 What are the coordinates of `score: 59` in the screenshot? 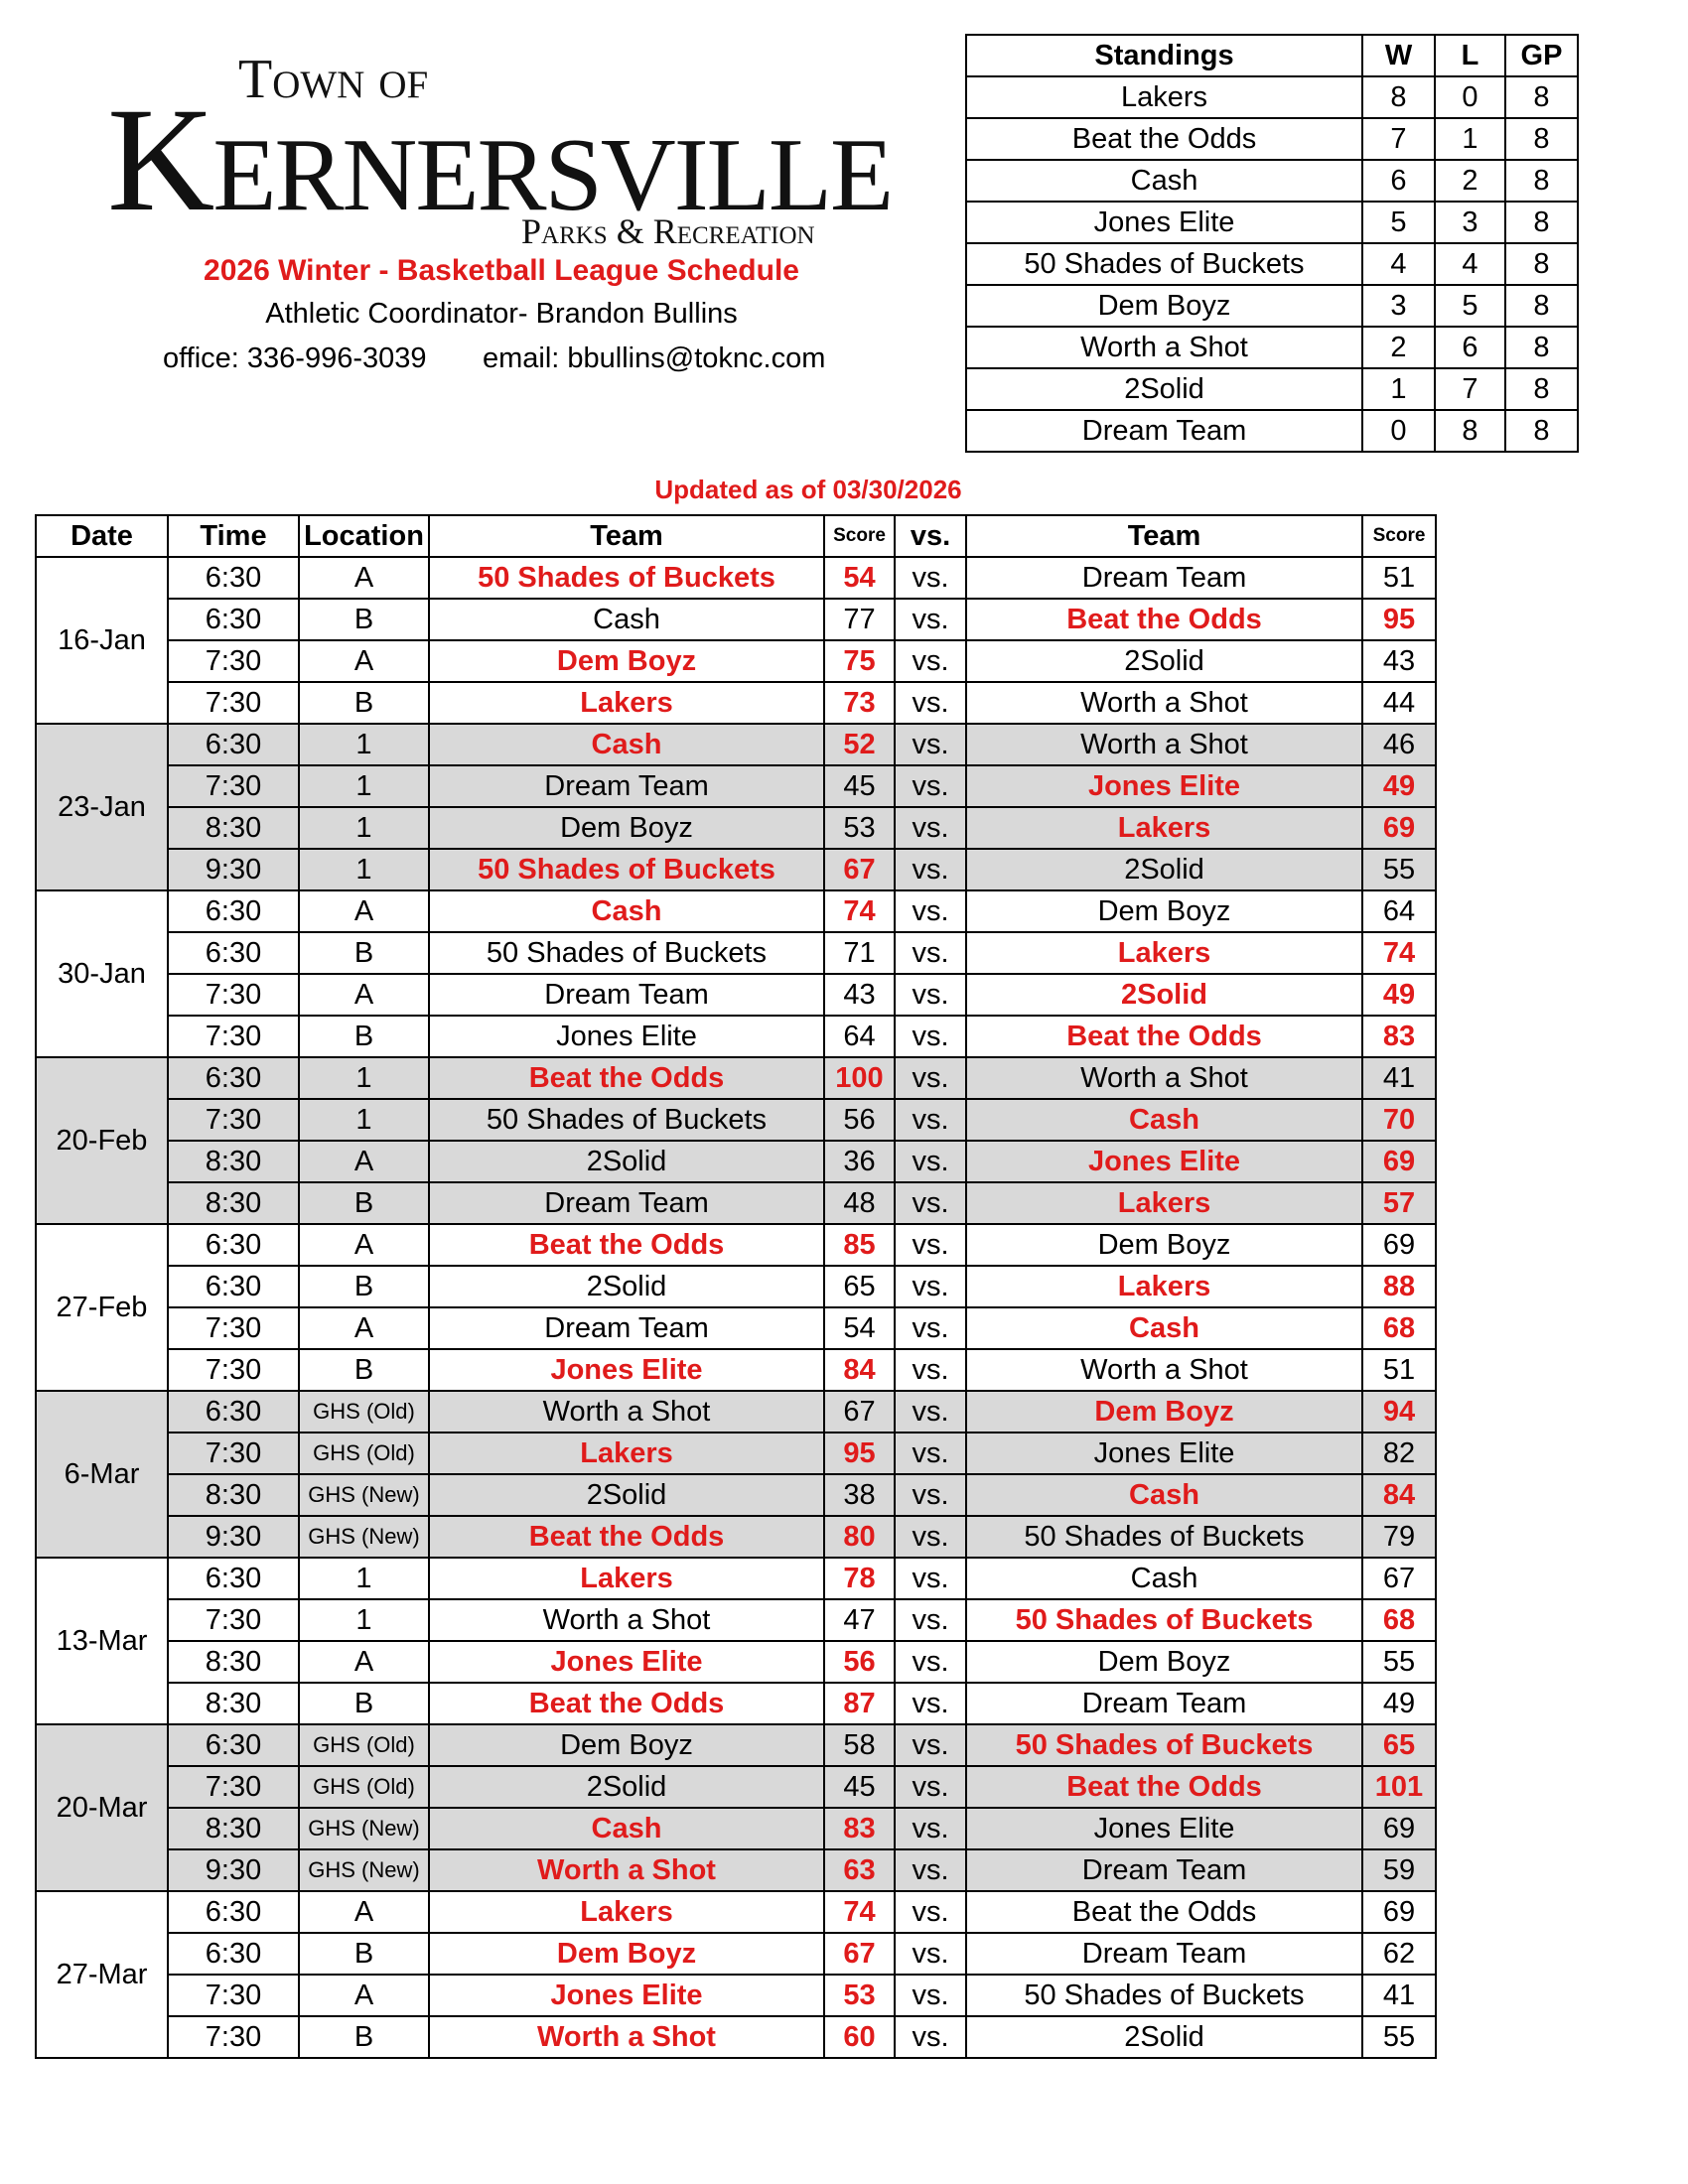 It's located at (1399, 1870).